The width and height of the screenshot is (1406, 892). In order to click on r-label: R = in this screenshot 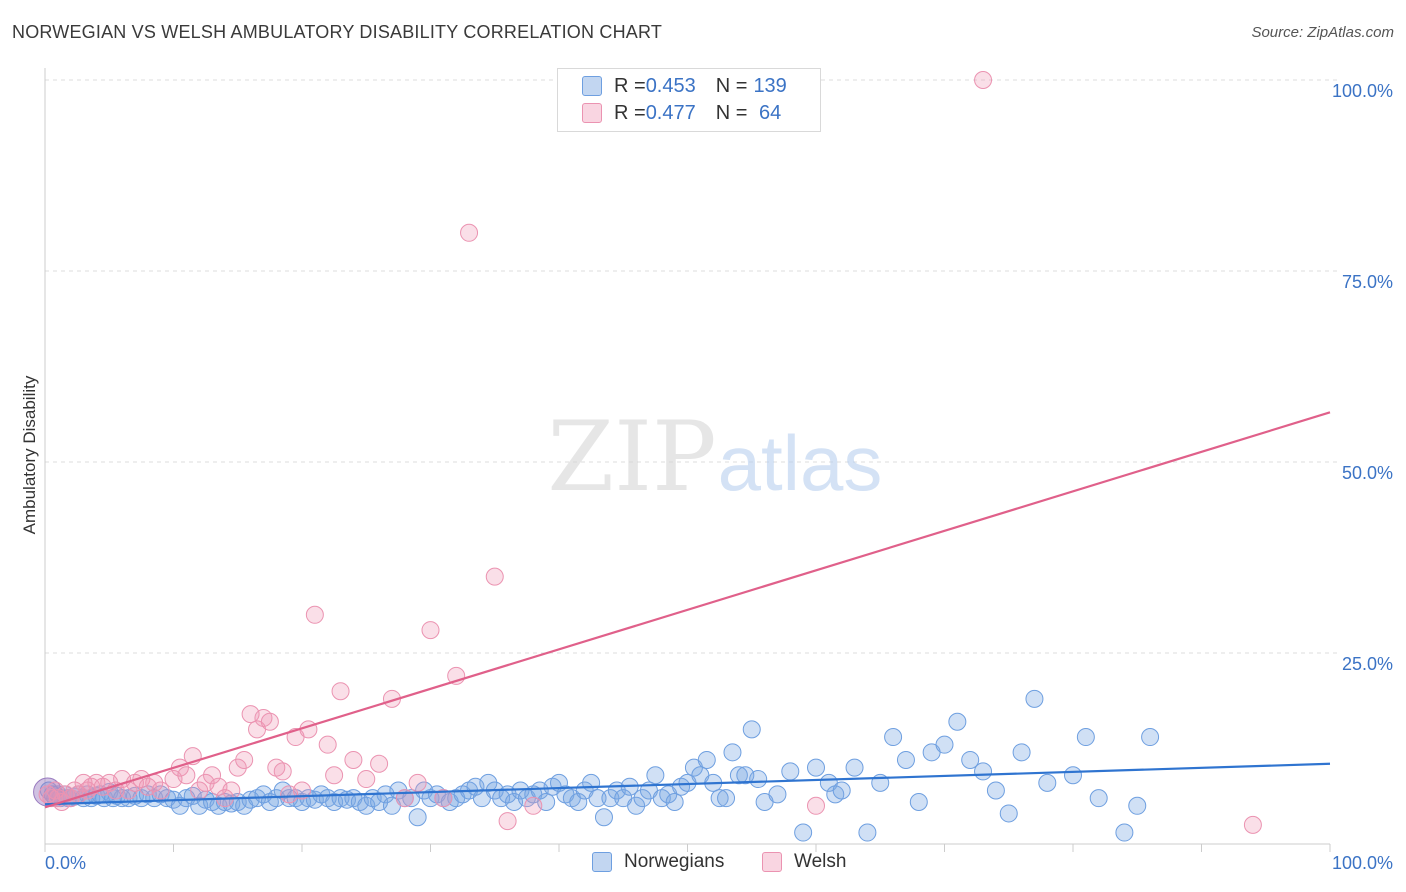, I will do `click(630, 112)`.